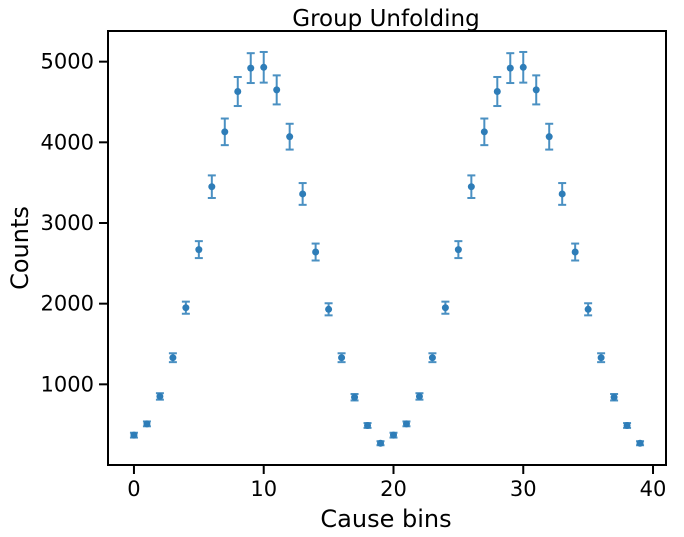 Image resolution: width=684 pixels, height=537 pixels. What do you see at coordinates (385, 19) in the screenshot?
I see `chart-title: Group Unfolding` at bounding box center [385, 19].